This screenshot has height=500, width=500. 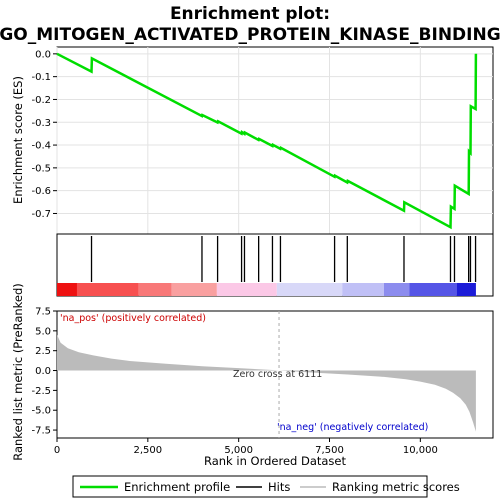 I want to click on metric-y-tick-label: 0.0, so click(x=43, y=371).